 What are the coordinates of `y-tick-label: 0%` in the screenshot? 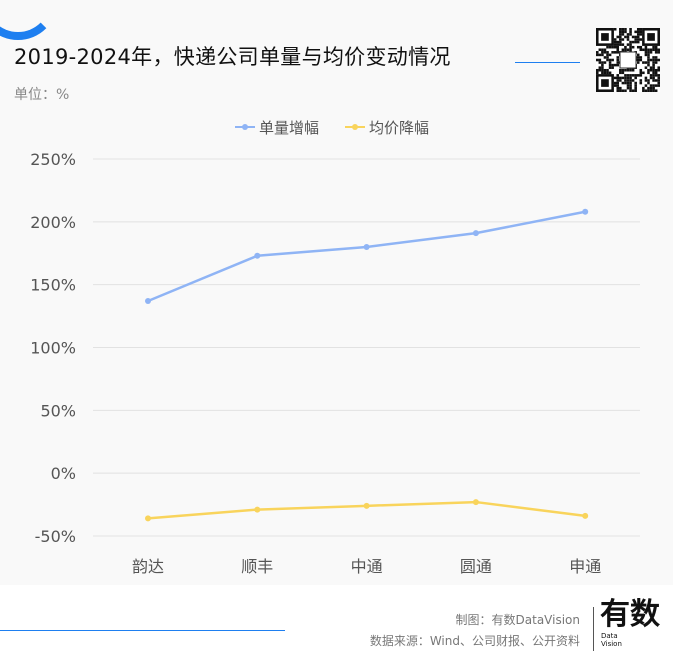 It's located at (63, 473).